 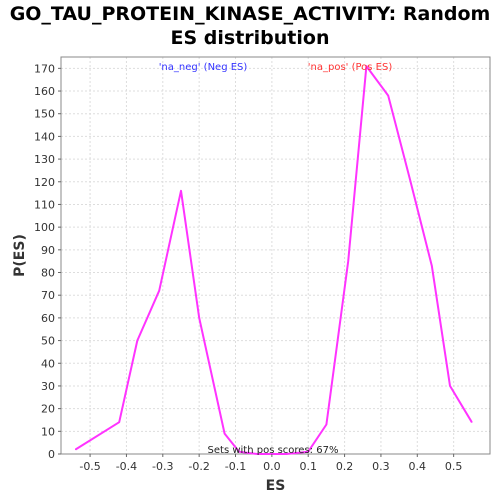 What do you see at coordinates (126, 466) in the screenshot?
I see `x-tick-label: -0.4` at bounding box center [126, 466].